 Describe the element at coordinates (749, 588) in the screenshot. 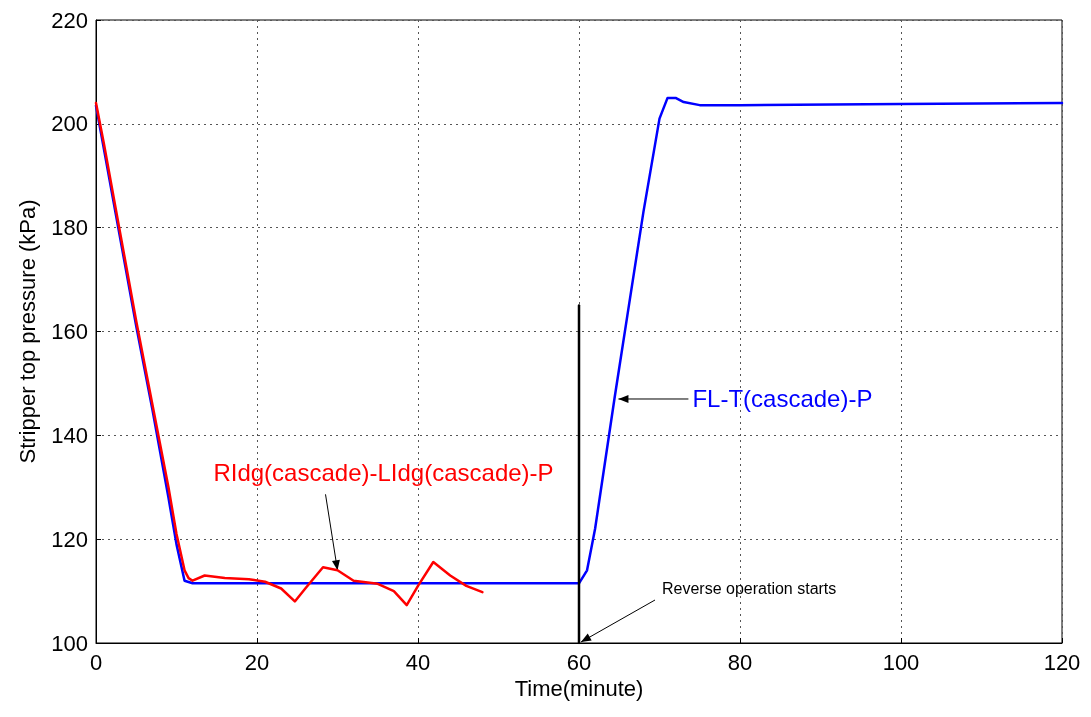

I see `annotation: Reverse operation starts` at that location.